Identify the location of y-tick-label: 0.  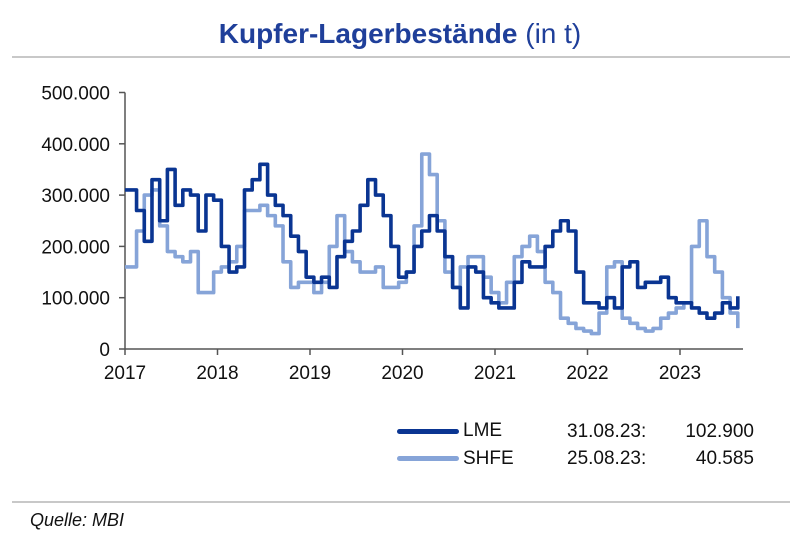
(104, 350).